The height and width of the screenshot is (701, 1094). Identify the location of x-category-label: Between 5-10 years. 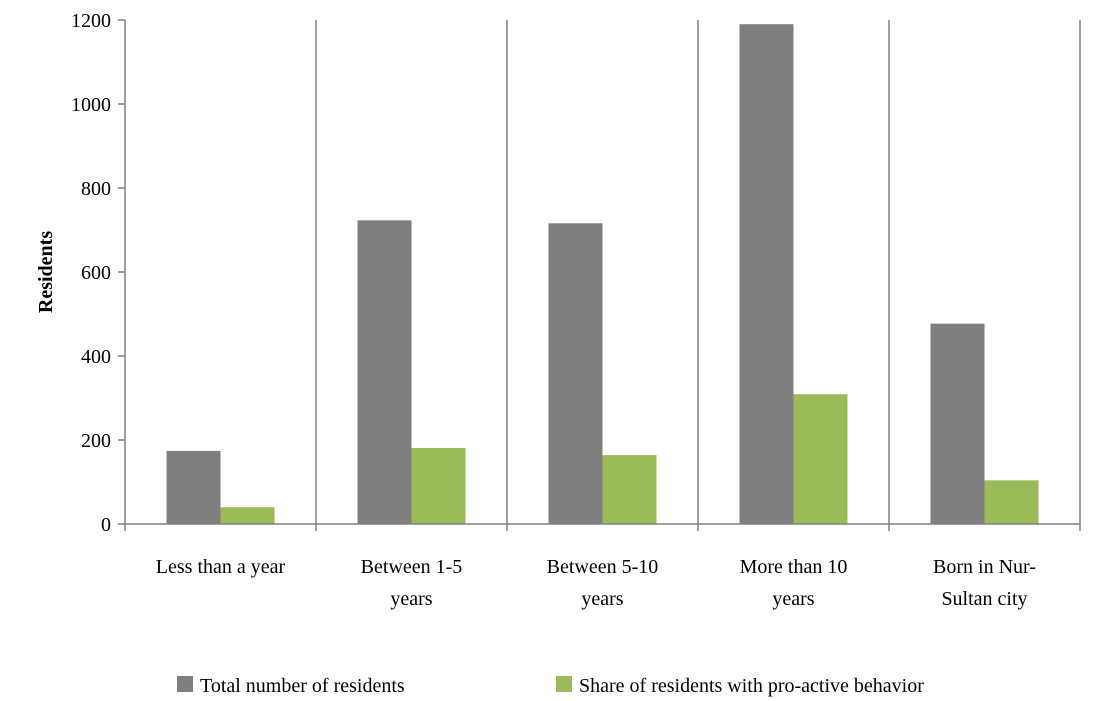
(603, 583).